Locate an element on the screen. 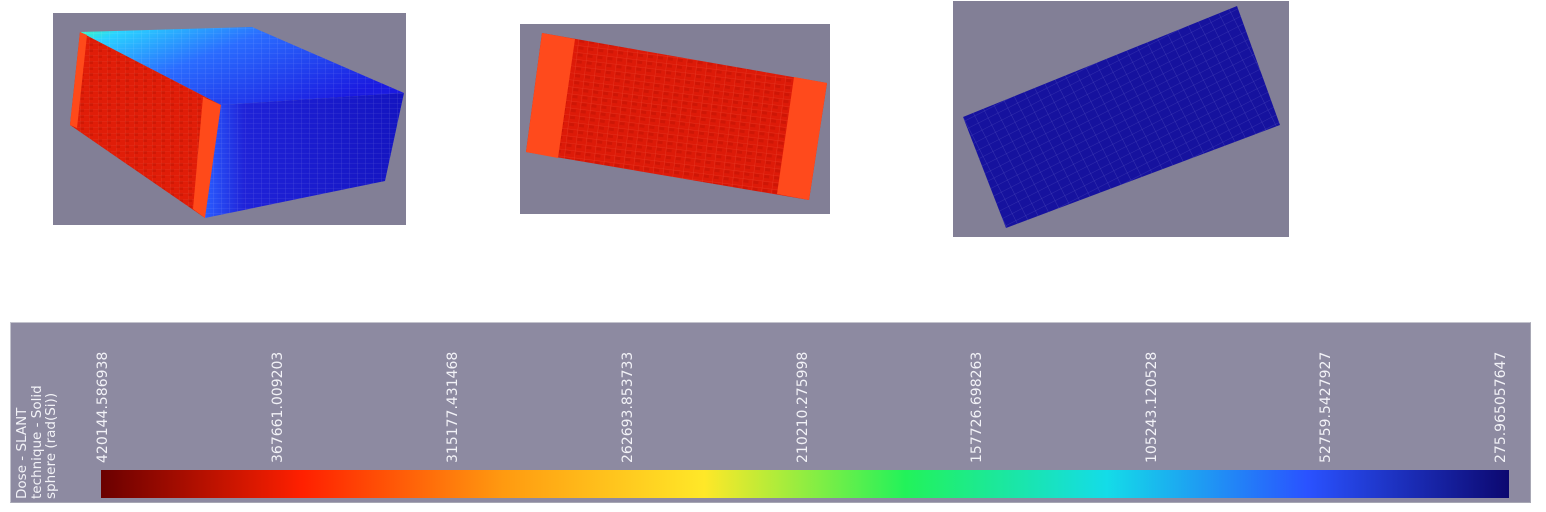 The width and height of the screenshot is (1546, 512). top-view is located at coordinates (675, 119).